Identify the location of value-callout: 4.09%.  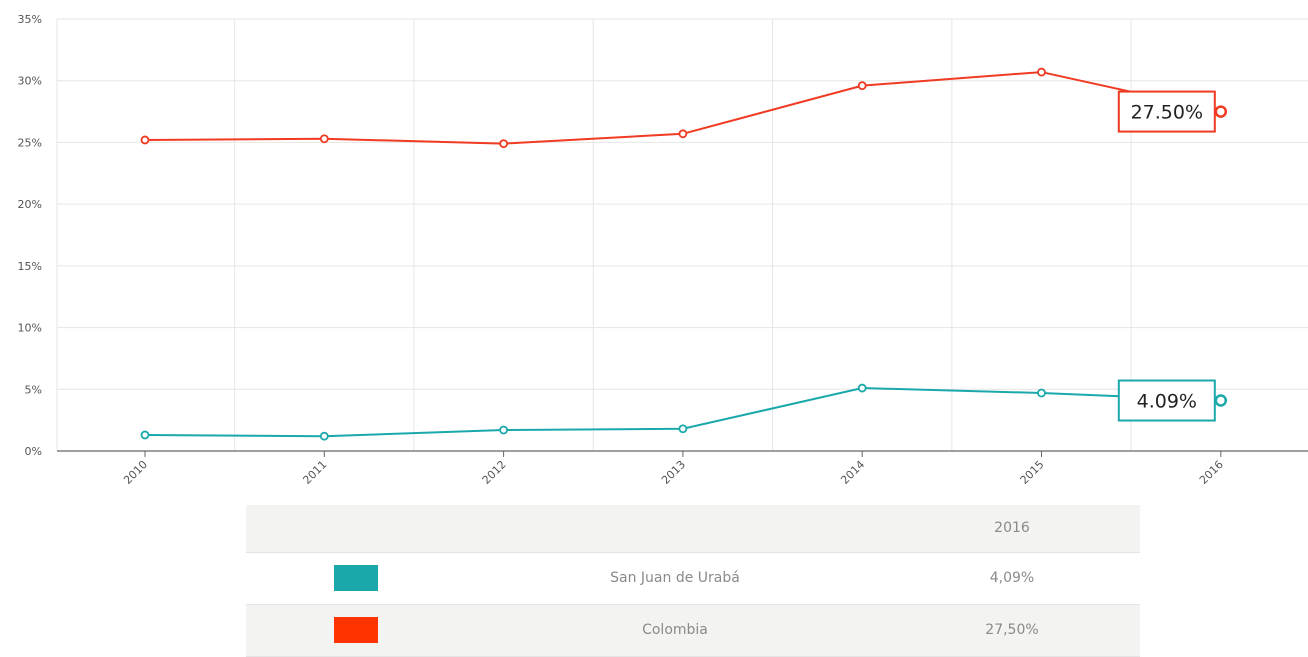
(1166, 400).